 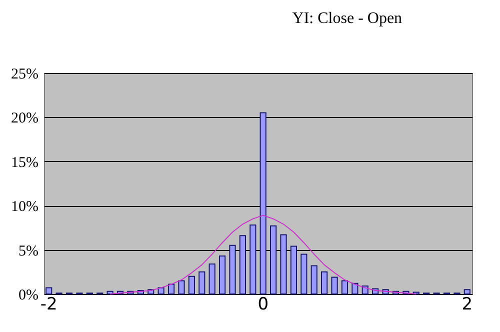 What do you see at coordinates (263, 304) in the screenshot?
I see `x-tick-label: 0` at bounding box center [263, 304].